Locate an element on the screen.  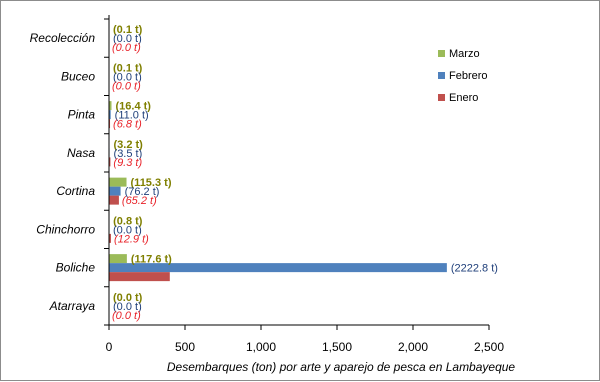
bar-febrero-cortina is located at coordinates (115, 191).